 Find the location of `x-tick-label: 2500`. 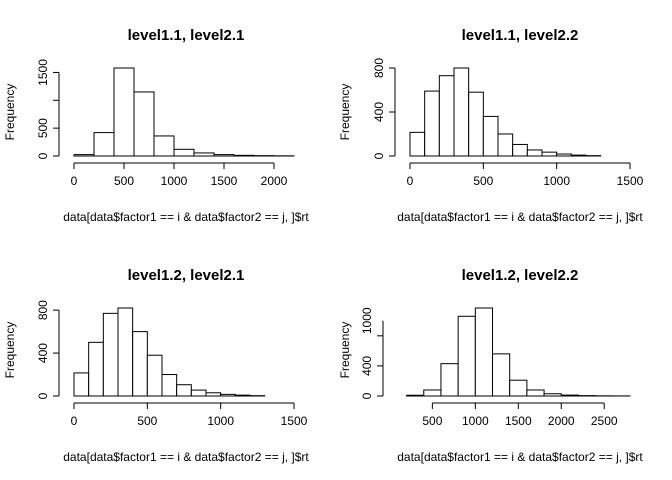

x-tick-label: 2500 is located at coordinates (604, 421).